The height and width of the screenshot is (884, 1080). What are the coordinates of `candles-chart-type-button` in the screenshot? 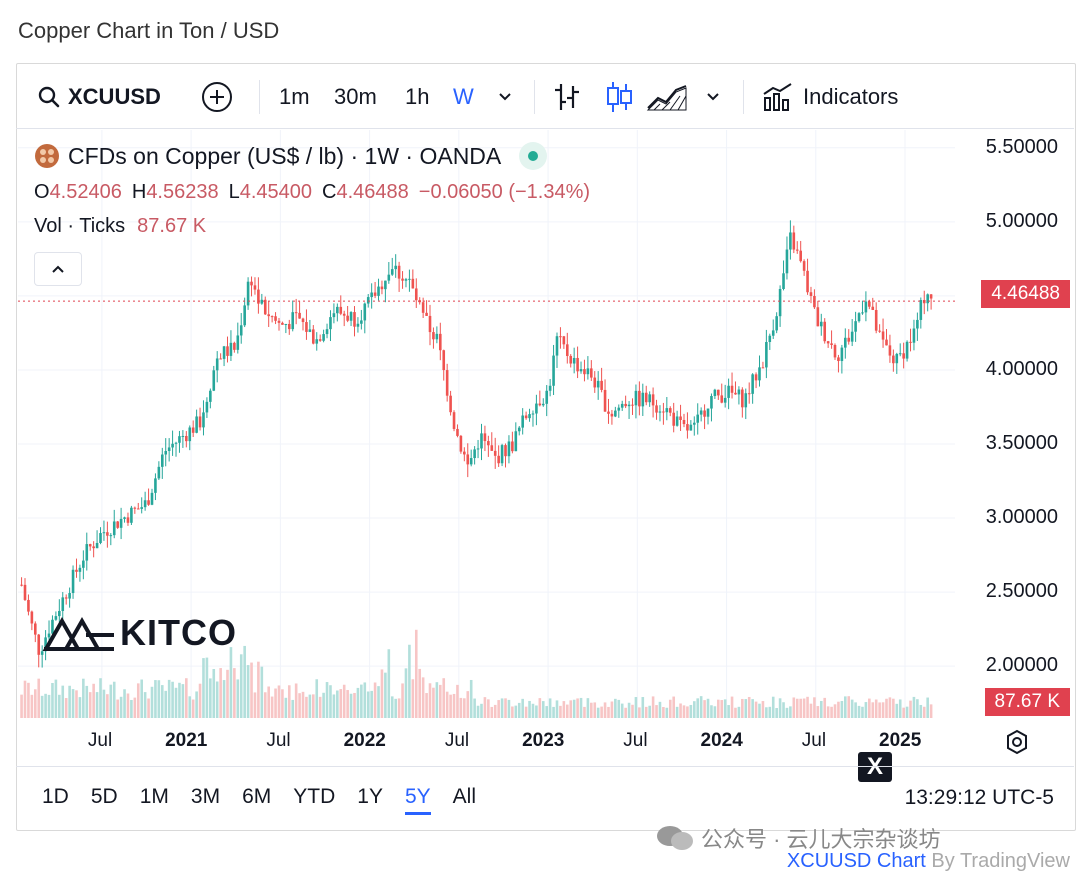 It's located at (619, 97).